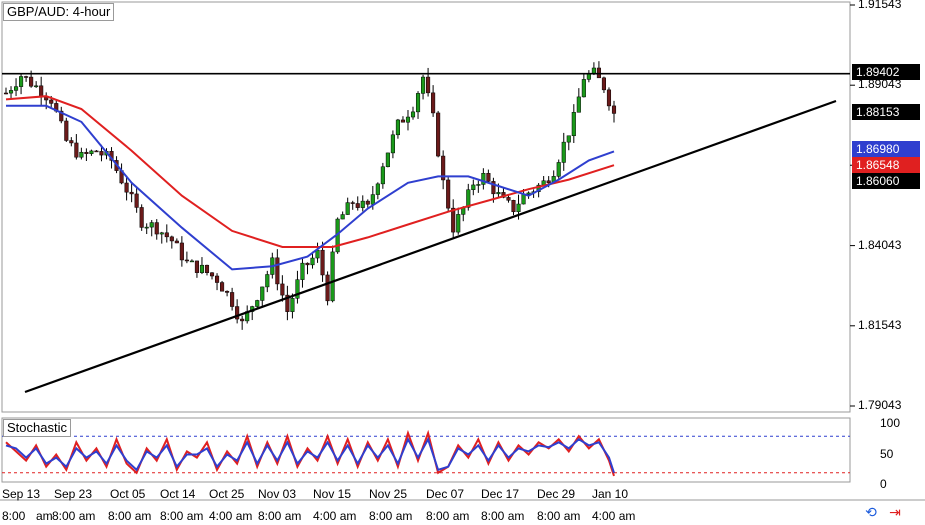 The width and height of the screenshot is (925, 525). I want to click on x-date-label: Dec 29, so click(556, 494).